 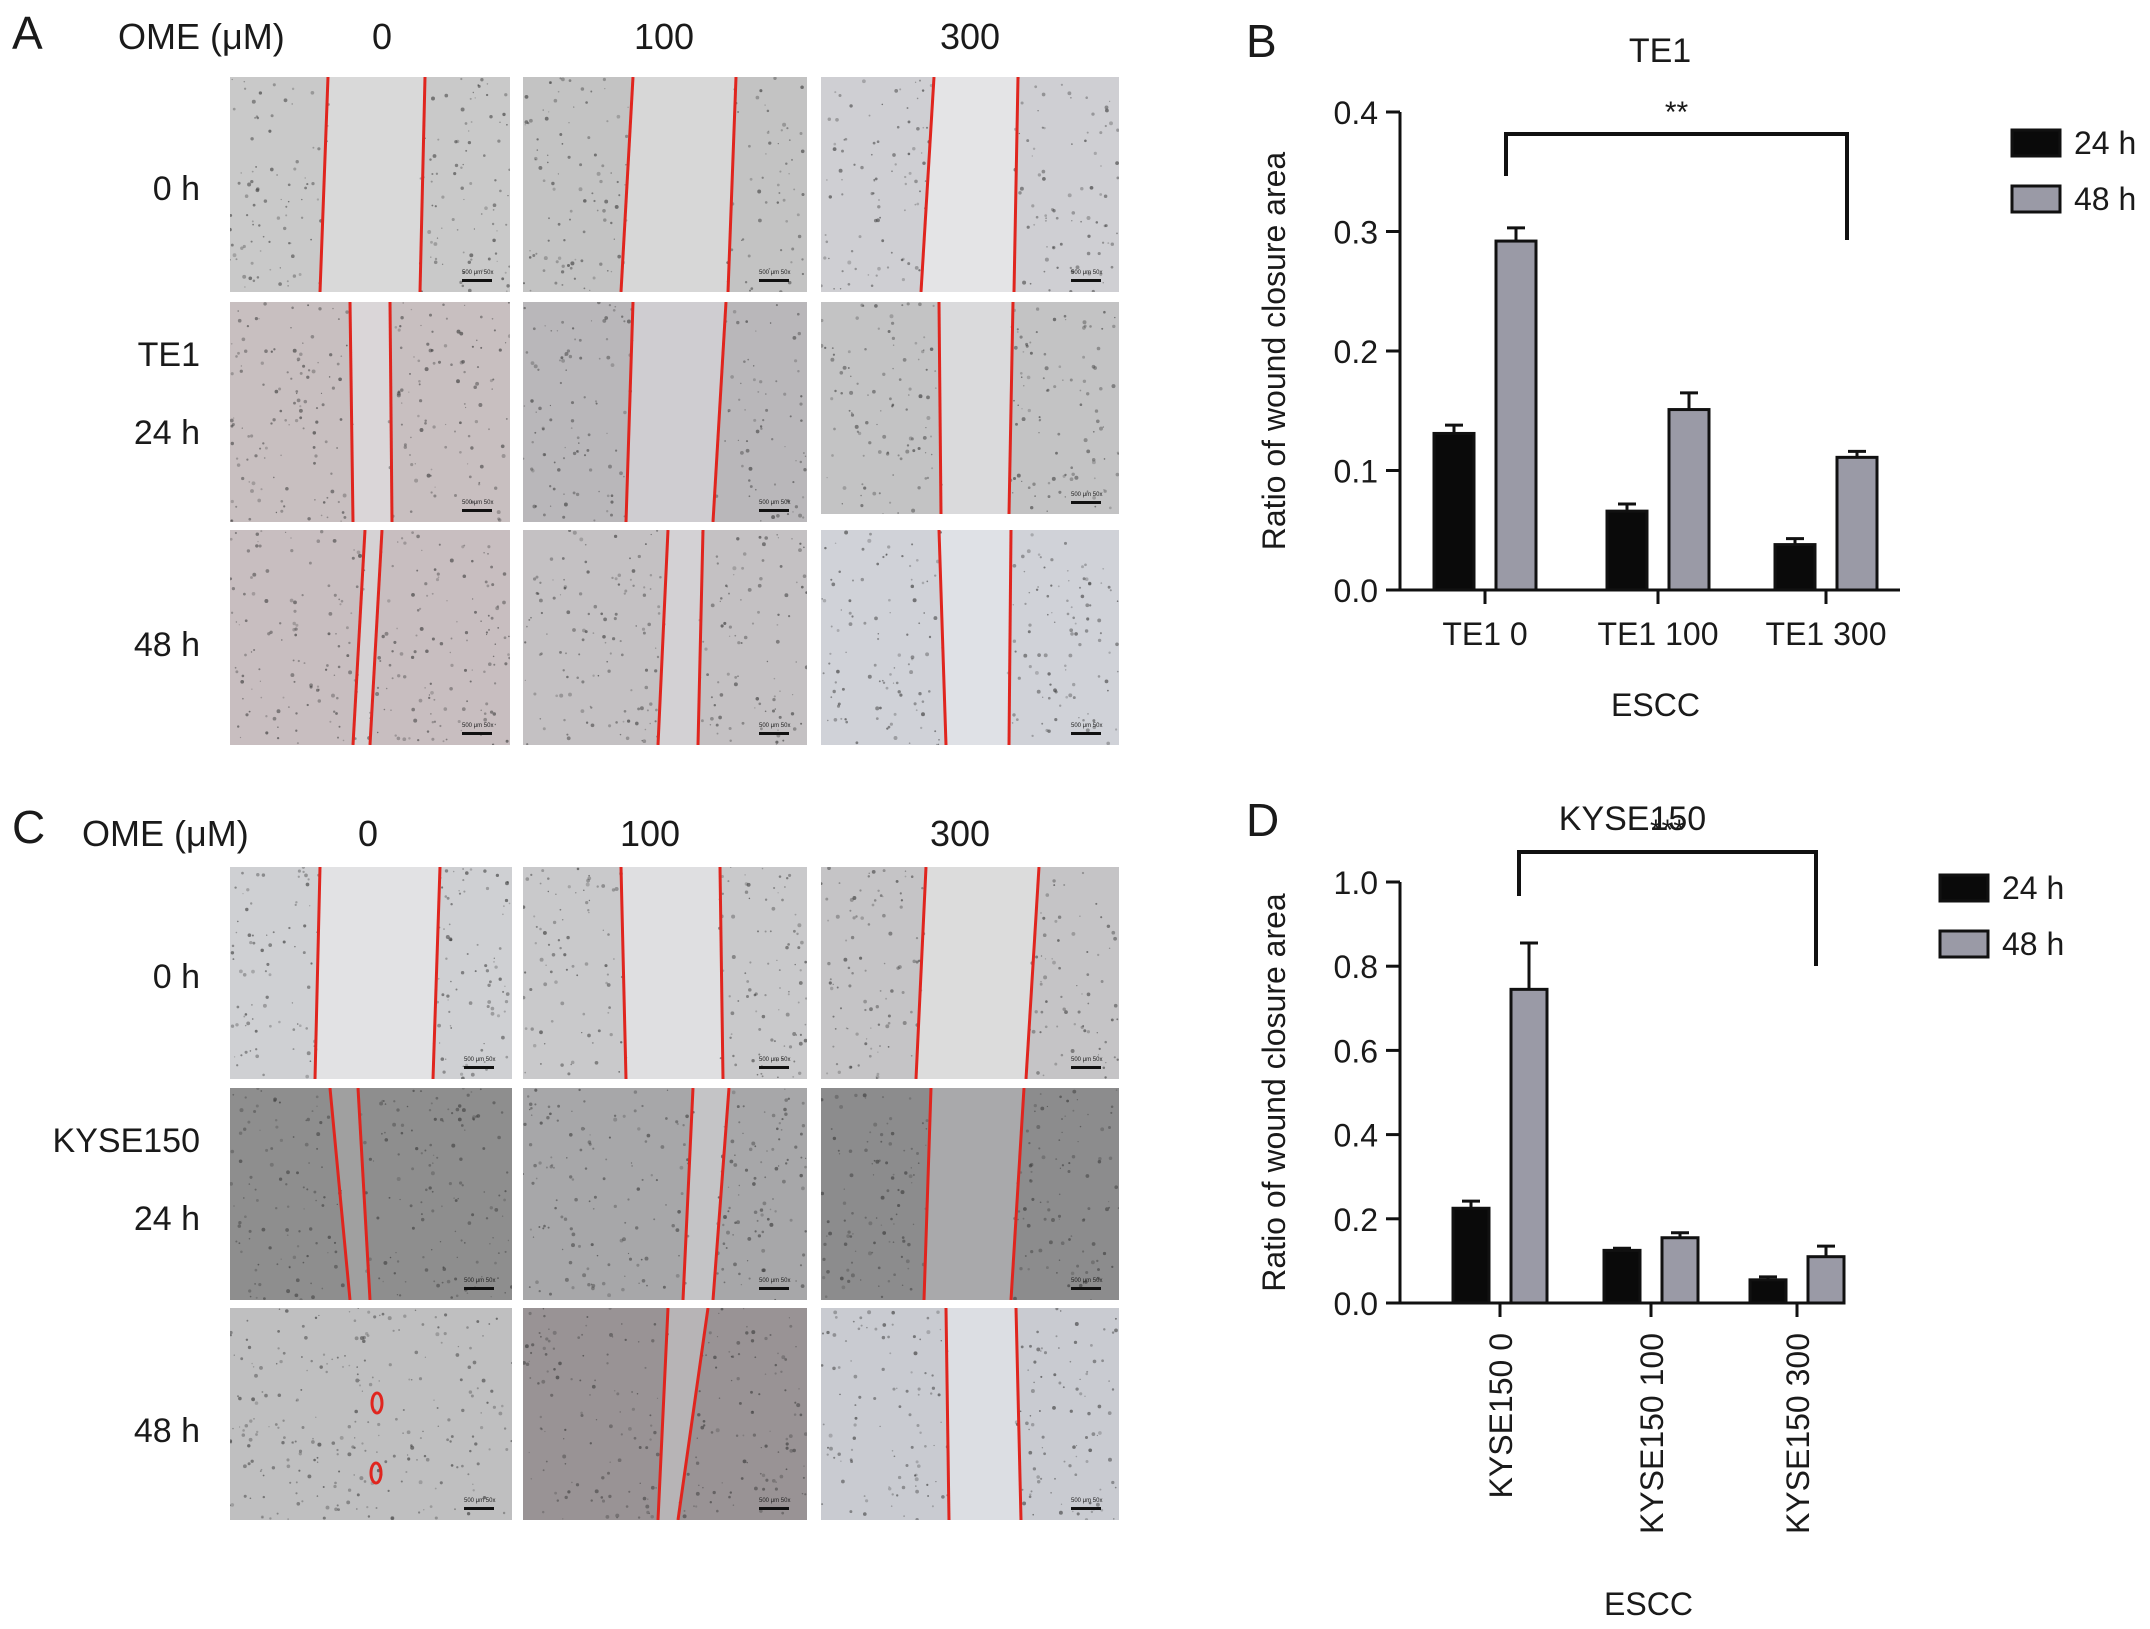 I want to click on x-tick-label: TE1 300, so click(x=1826, y=634).